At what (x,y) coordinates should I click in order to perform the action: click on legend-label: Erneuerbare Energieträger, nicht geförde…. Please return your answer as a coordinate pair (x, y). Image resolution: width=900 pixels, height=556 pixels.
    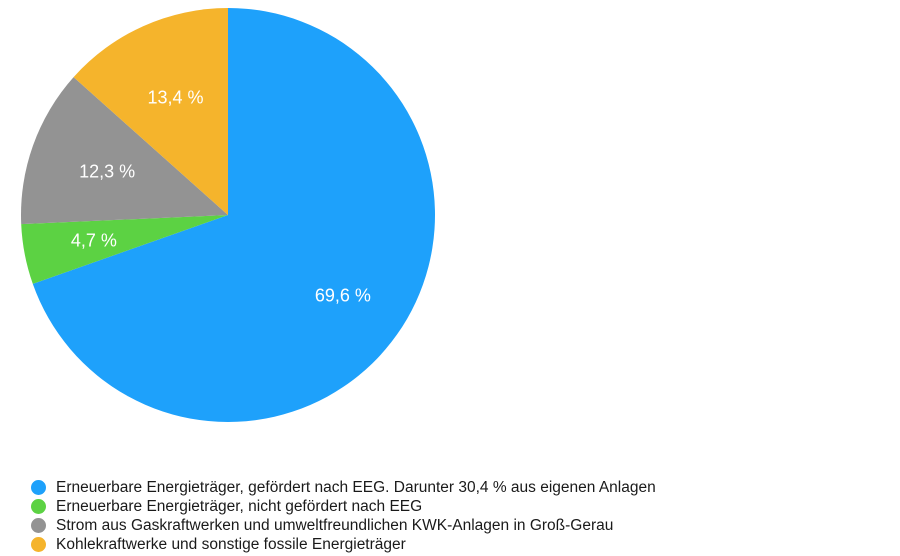
    Looking at the image, I should click on (239, 506).